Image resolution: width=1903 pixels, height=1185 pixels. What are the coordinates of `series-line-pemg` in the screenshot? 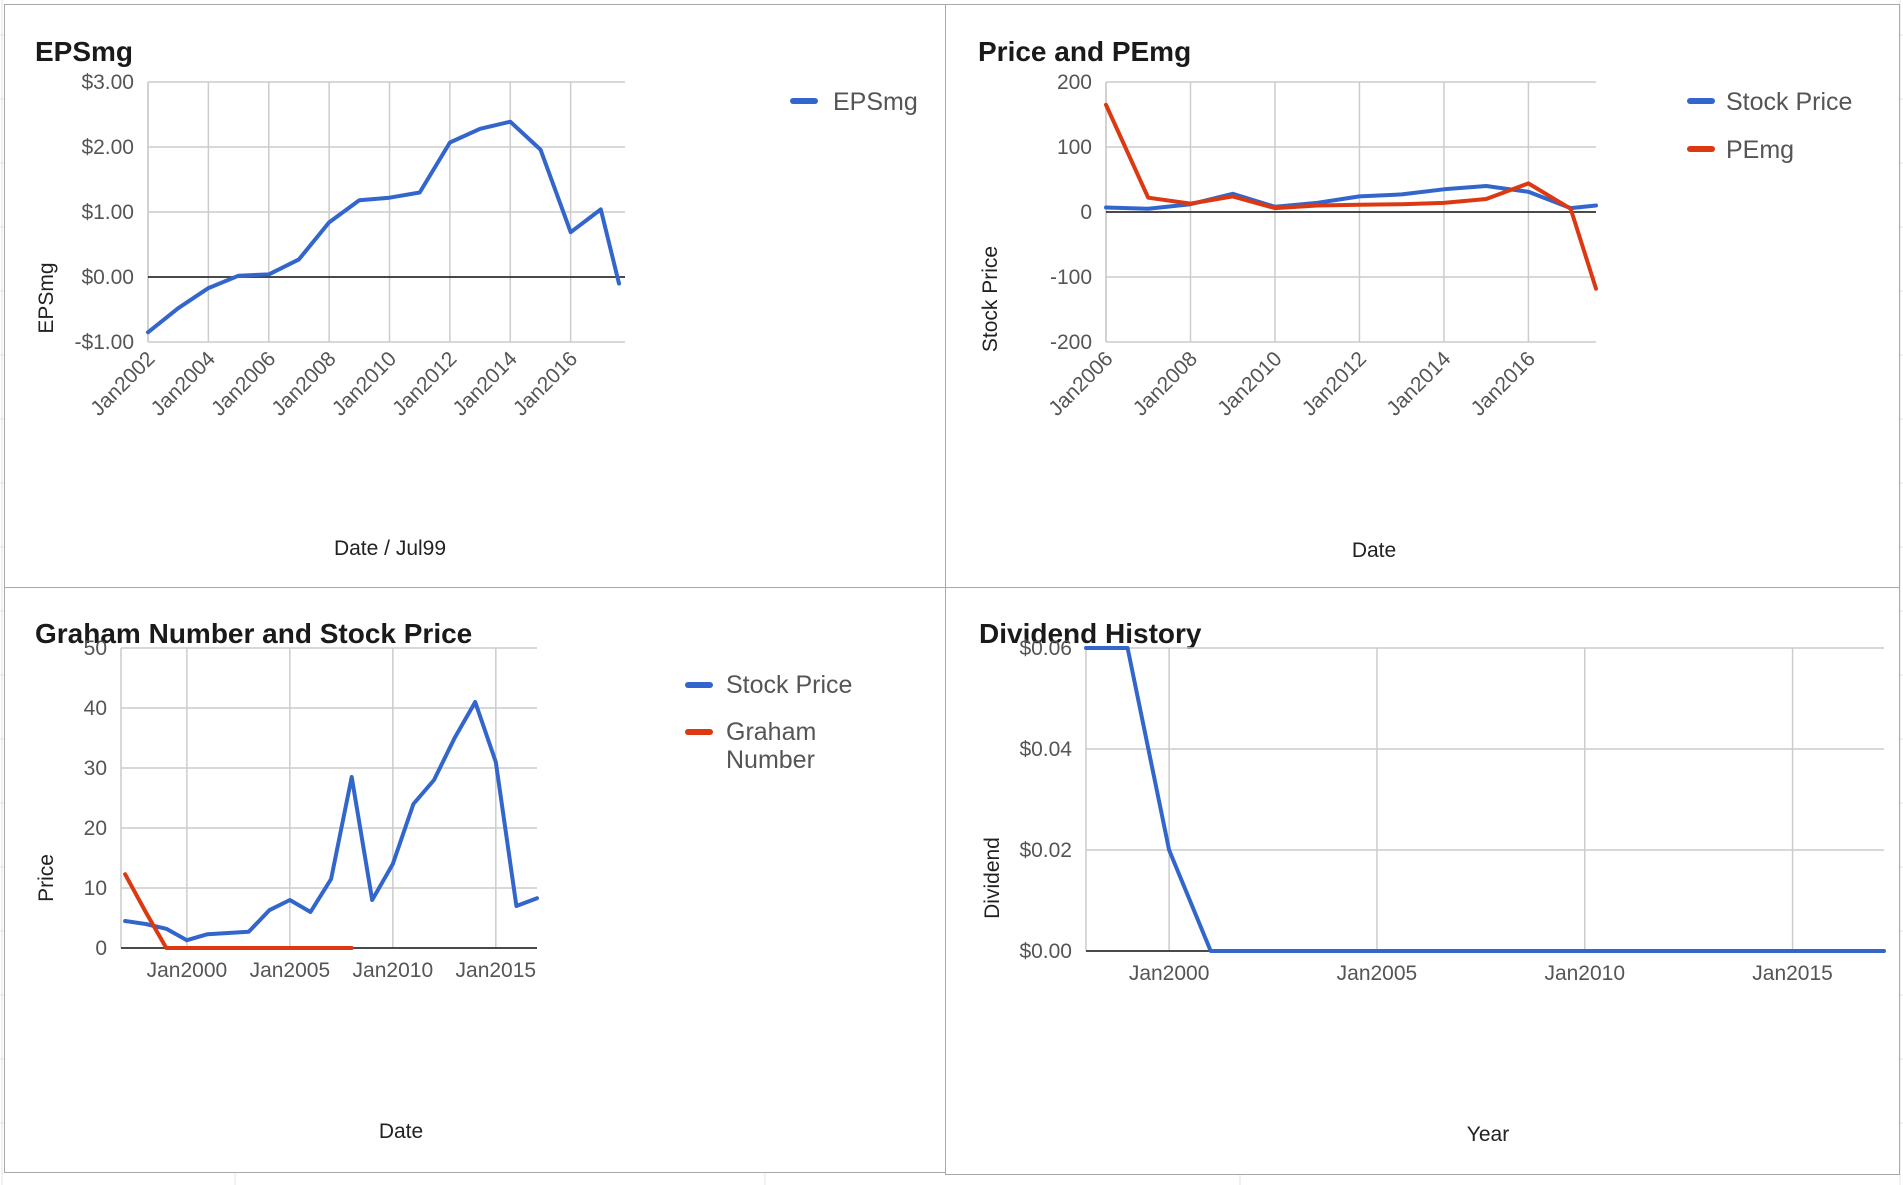 It's located at (1351, 196).